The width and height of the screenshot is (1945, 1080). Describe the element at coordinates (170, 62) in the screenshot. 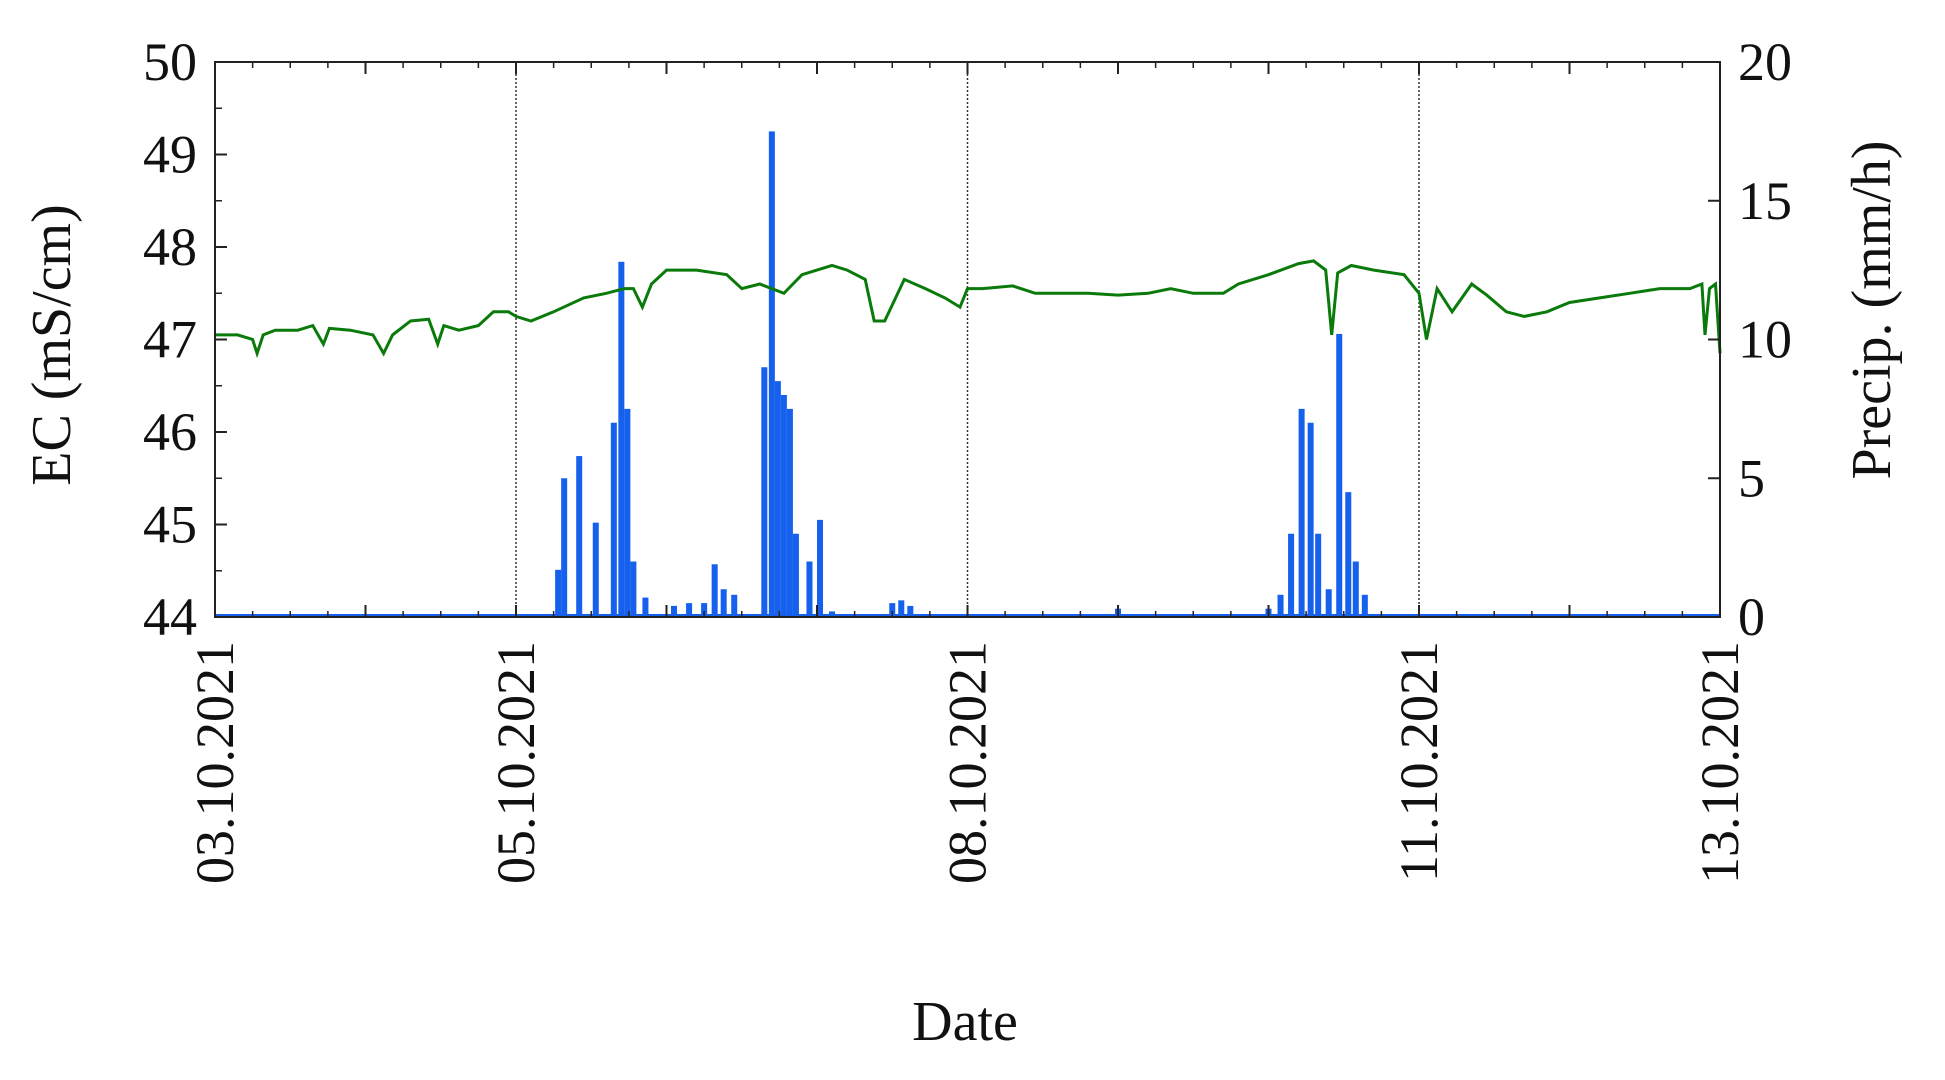

I see `y-left-tick-label: 50` at that location.